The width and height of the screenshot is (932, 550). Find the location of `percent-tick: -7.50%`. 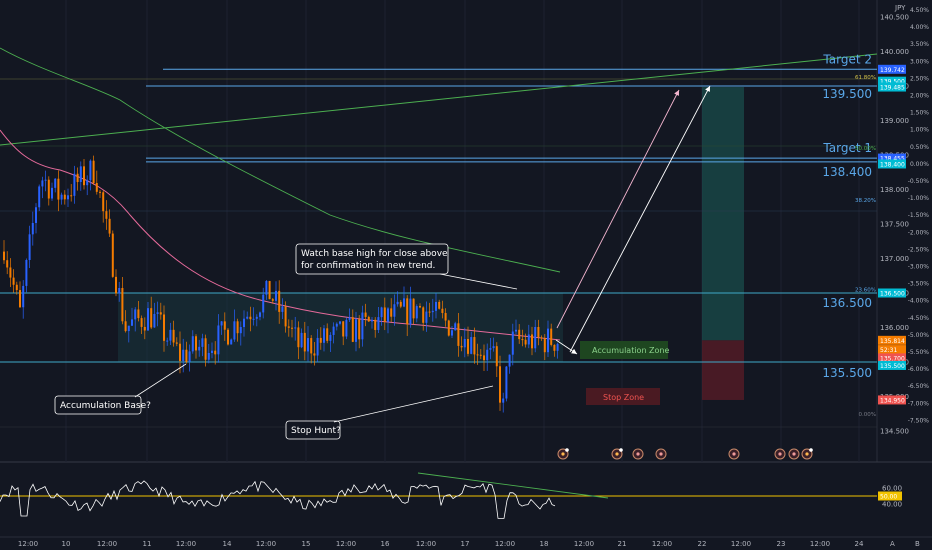

percent-tick: -7.50% is located at coordinates (919, 420).